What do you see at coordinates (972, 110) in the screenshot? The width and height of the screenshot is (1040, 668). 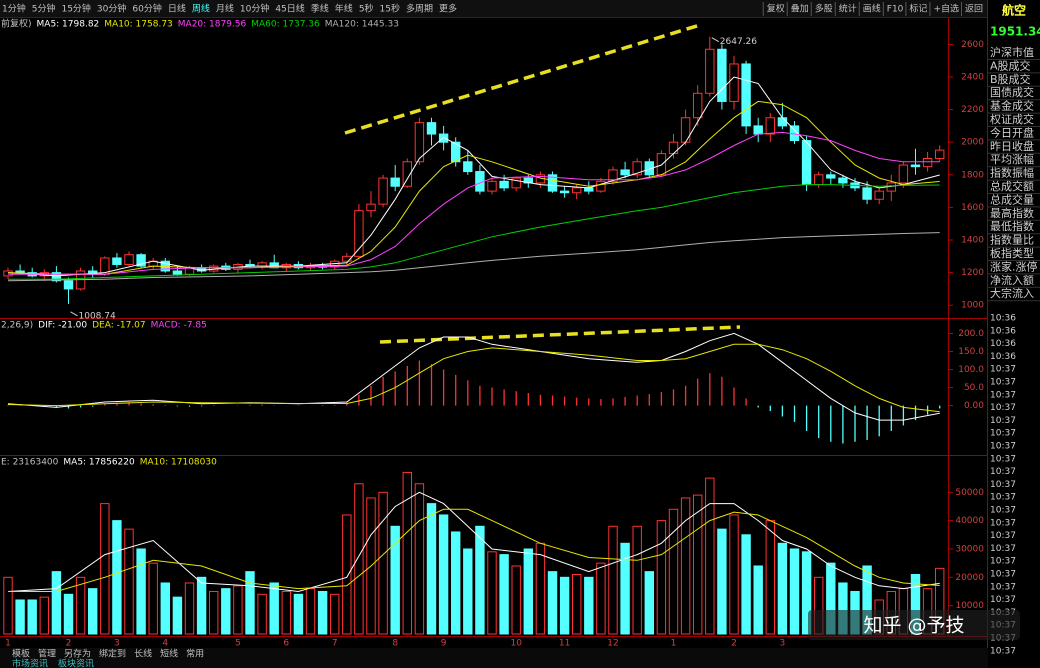 I see `y-tick-label: 2200` at bounding box center [972, 110].